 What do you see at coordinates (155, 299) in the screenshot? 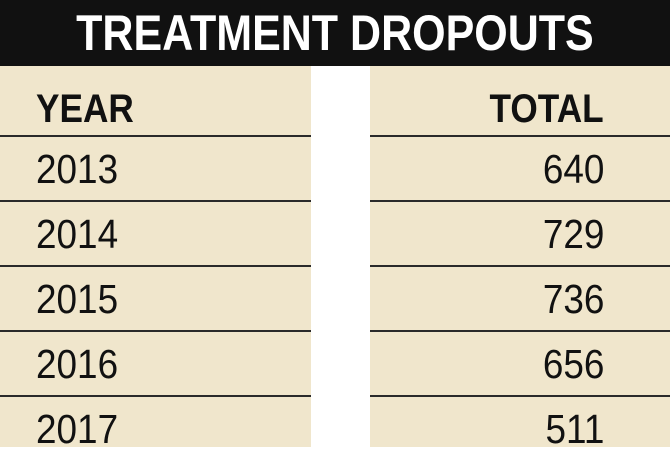
I see `year-cell: 2015` at bounding box center [155, 299].